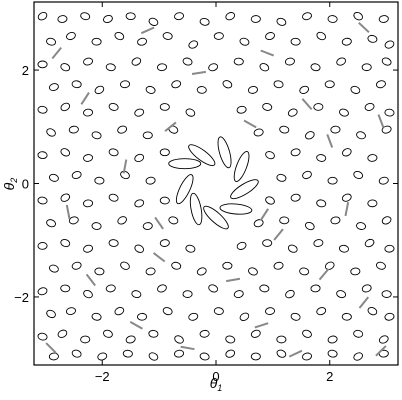  What do you see at coordinates (25, 70) in the screenshot?
I see `y-tick-label: 2` at bounding box center [25, 70].